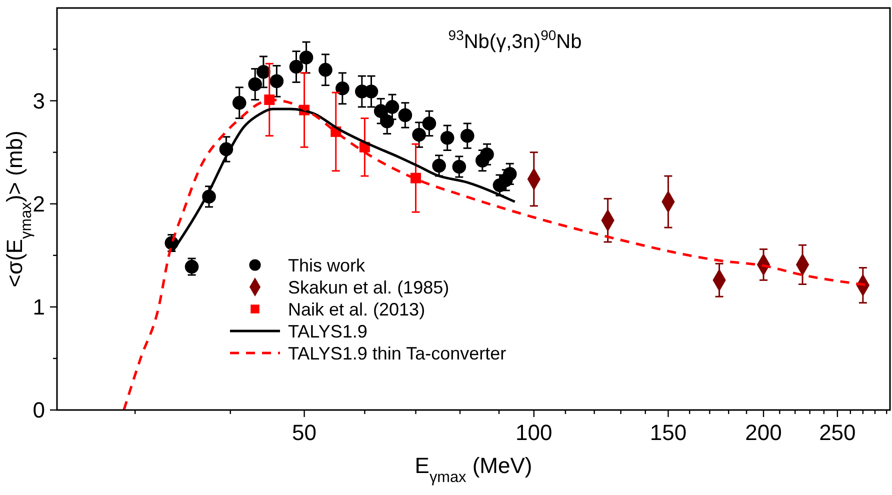 This screenshot has height=495, width=892. I want to click on y-tick-label: 0, so click(38, 410).